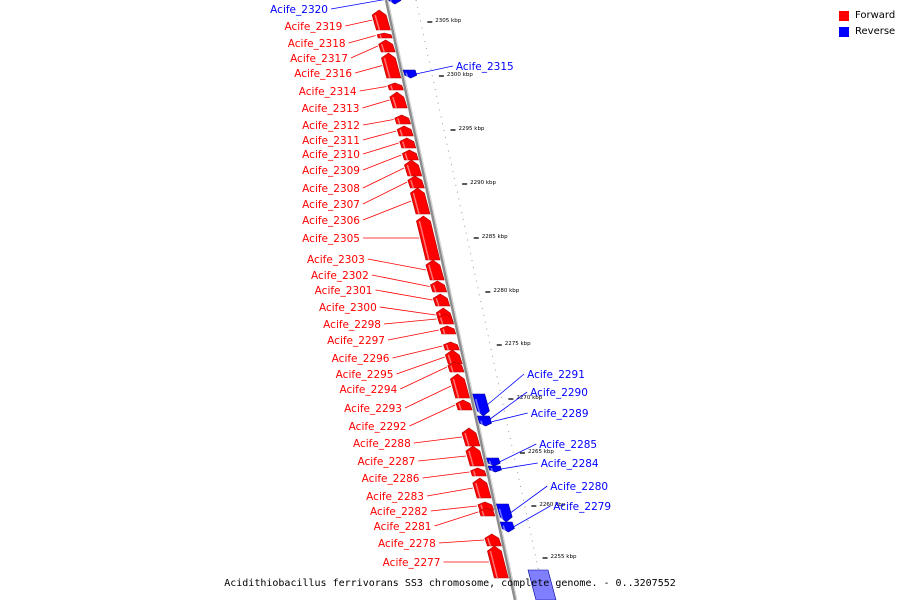  Describe the element at coordinates (348, 308) in the screenshot. I see `gene-label: Acife_2300` at that location.